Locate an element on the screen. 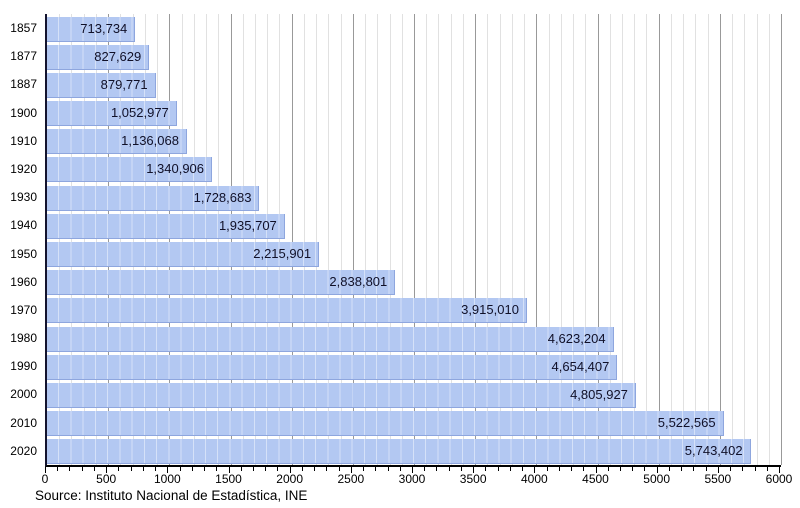 Image resolution: width=800 pixels, height=508 pixels. bar-value-label: 4,654,407 is located at coordinates (580, 366).